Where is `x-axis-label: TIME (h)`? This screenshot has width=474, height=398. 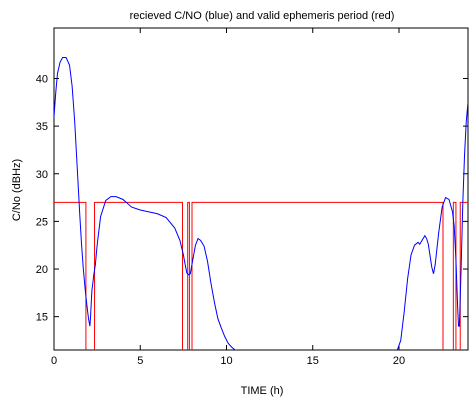 x-axis-label: TIME (h) is located at coordinates (262, 391).